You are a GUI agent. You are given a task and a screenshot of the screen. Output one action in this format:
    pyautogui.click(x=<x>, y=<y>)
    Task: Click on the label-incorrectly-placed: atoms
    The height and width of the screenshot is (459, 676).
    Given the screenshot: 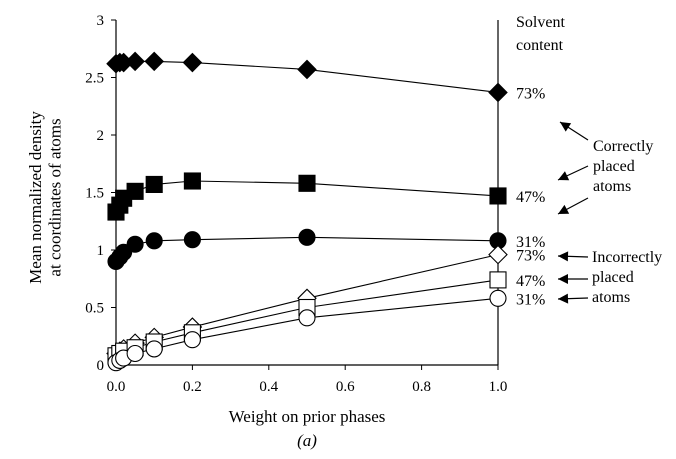 What is the action you would take?
    pyautogui.click(x=611, y=297)
    